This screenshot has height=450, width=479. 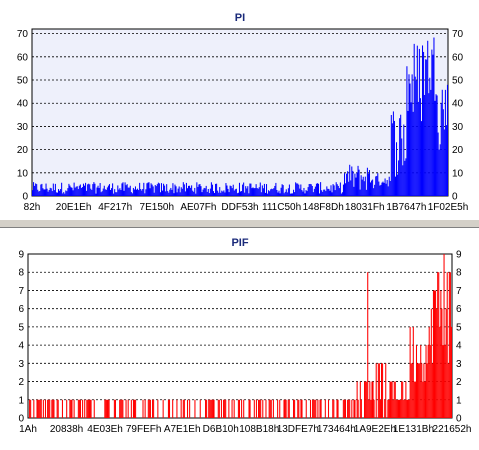 What do you see at coordinates (458, 34) in the screenshot?
I see `y-tick-label-right: 70` at bounding box center [458, 34].